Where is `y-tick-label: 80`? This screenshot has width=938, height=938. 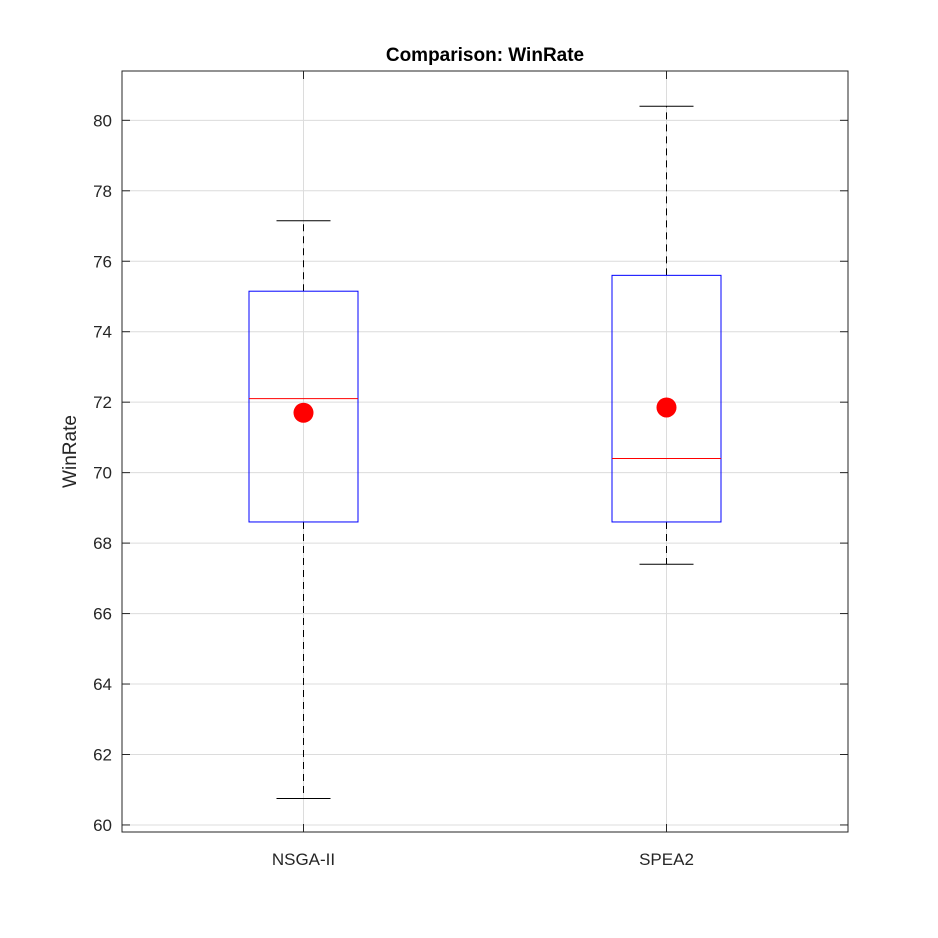 y-tick-label: 80 is located at coordinates (102, 120).